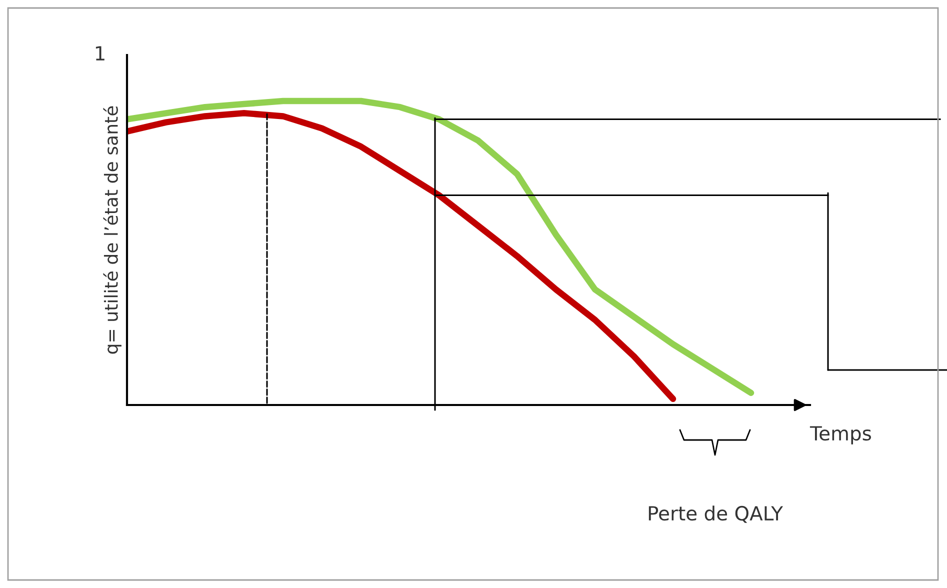 The image size is (947, 588). What do you see at coordinates (112, 230) in the screenshot?
I see `y-axis-title: q= utilité de l’état de santé` at bounding box center [112, 230].